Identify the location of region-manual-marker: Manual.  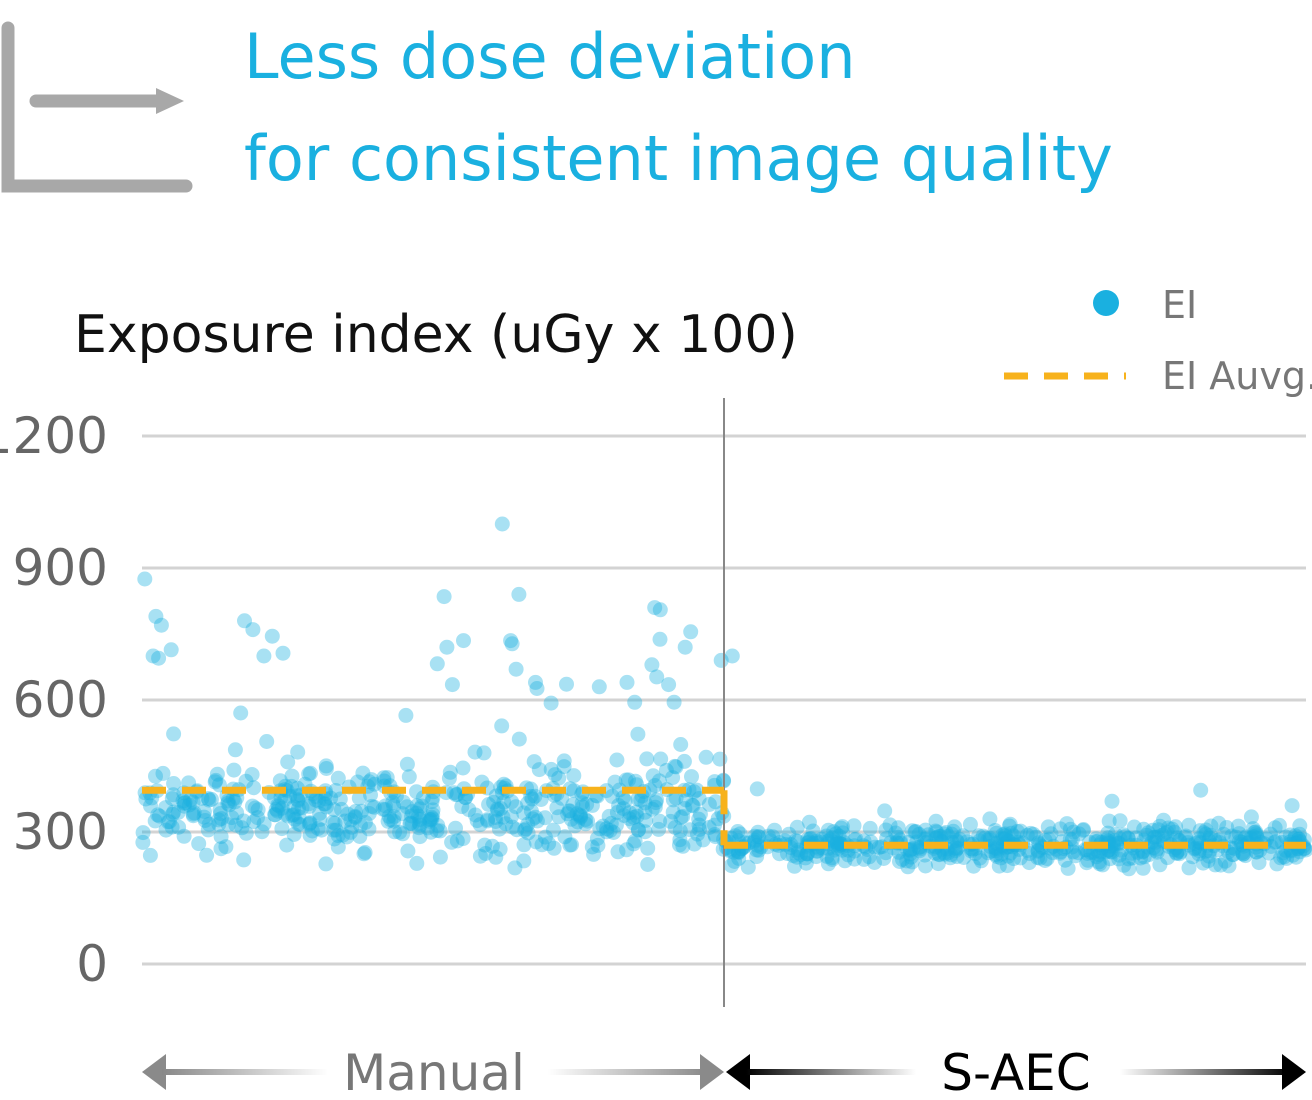
(433, 1072).